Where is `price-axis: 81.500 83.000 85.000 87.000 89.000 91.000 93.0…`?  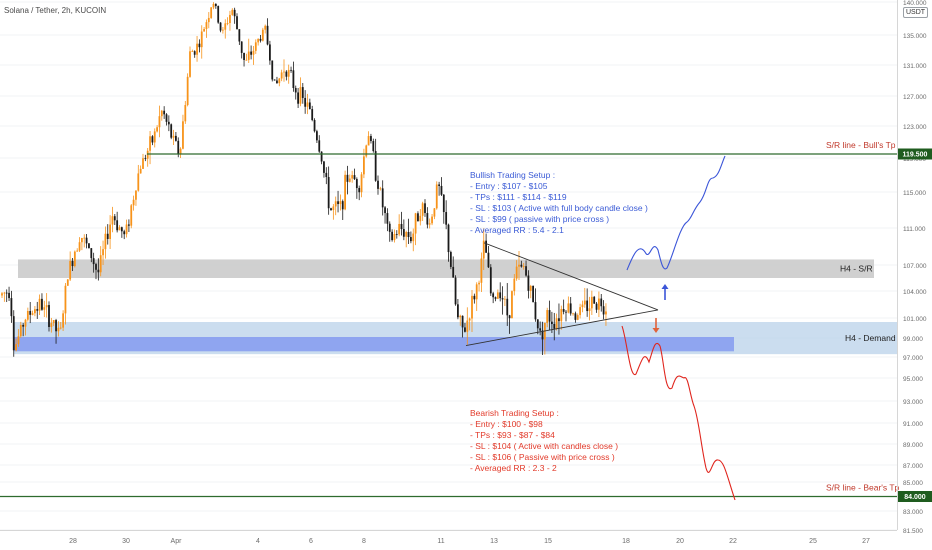
price-axis: 81.500 83.000 85.000 87.000 89.000 91.000 93.0… is located at coordinates (915, 267).